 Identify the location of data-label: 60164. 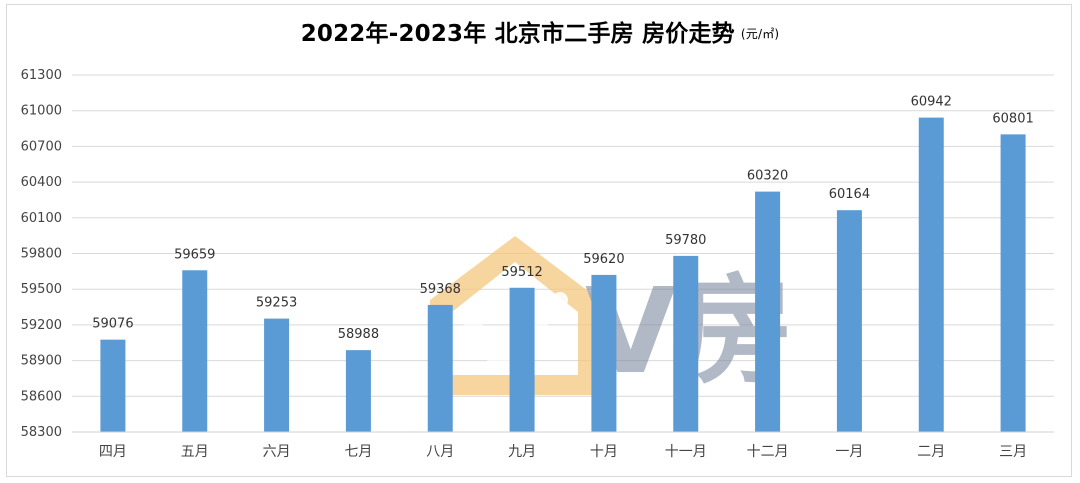
(849, 194).